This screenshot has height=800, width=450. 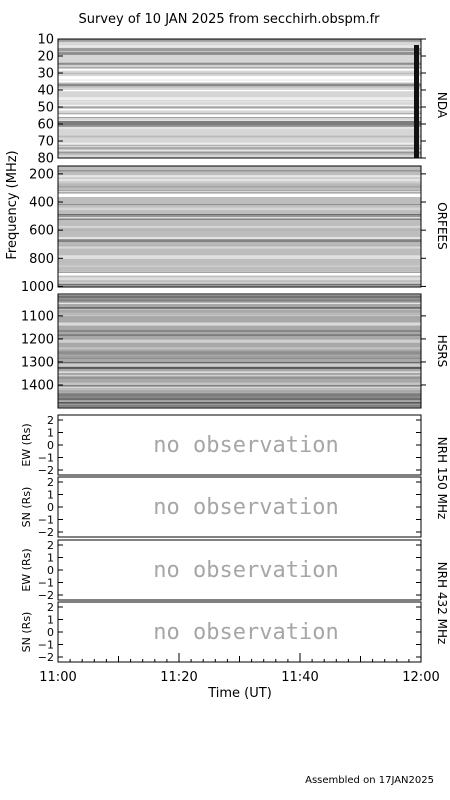 What do you see at coordinates (37, 339) in the screenshot?
I see `y-tick-label: 1200` at bounding box center [37, 339].